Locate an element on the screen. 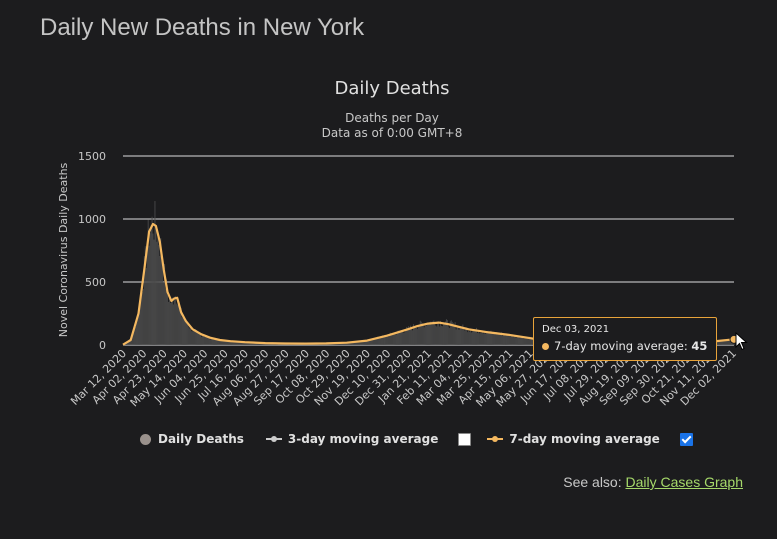 The image size is (777, 539). tooltip-dot-icon is located at coordinates (545, 346).